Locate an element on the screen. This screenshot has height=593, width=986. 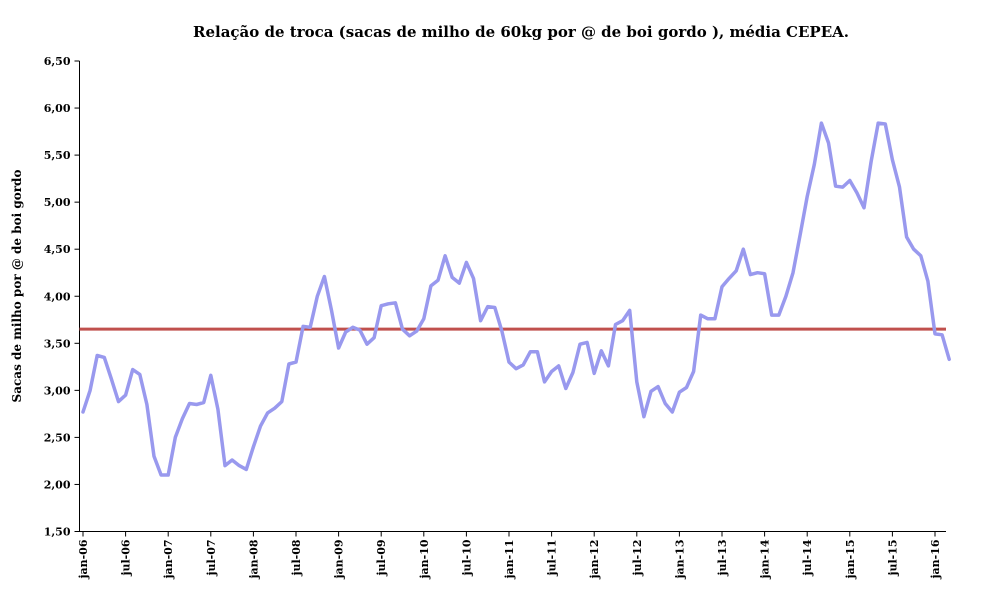
x-tick-label: jan-13 is located at coordinates (679, 560).